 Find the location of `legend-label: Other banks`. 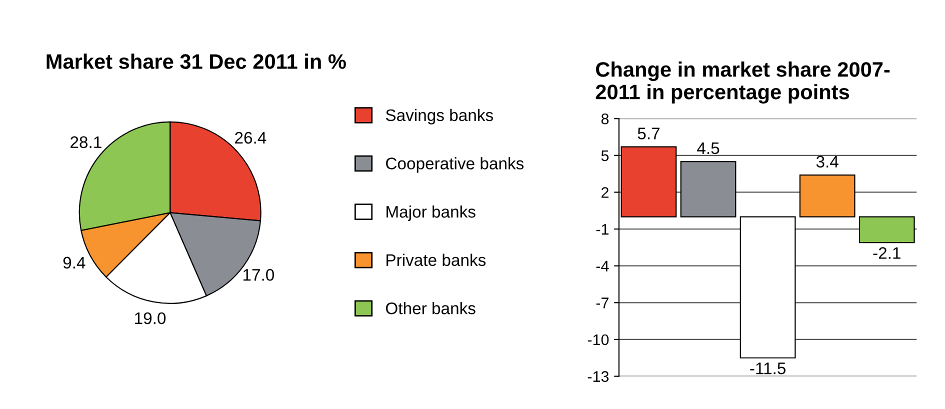

legend-label: Other banks is located at coordinates (431, 308).